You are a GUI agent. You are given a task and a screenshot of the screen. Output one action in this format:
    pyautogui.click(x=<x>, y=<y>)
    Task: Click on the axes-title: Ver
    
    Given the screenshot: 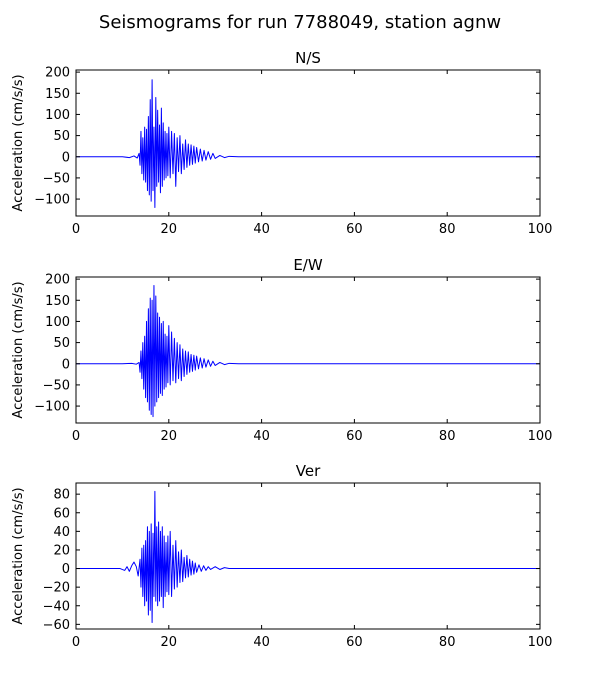 What is the action you would take?
    pyautogui.click(x=308, y=471)
    